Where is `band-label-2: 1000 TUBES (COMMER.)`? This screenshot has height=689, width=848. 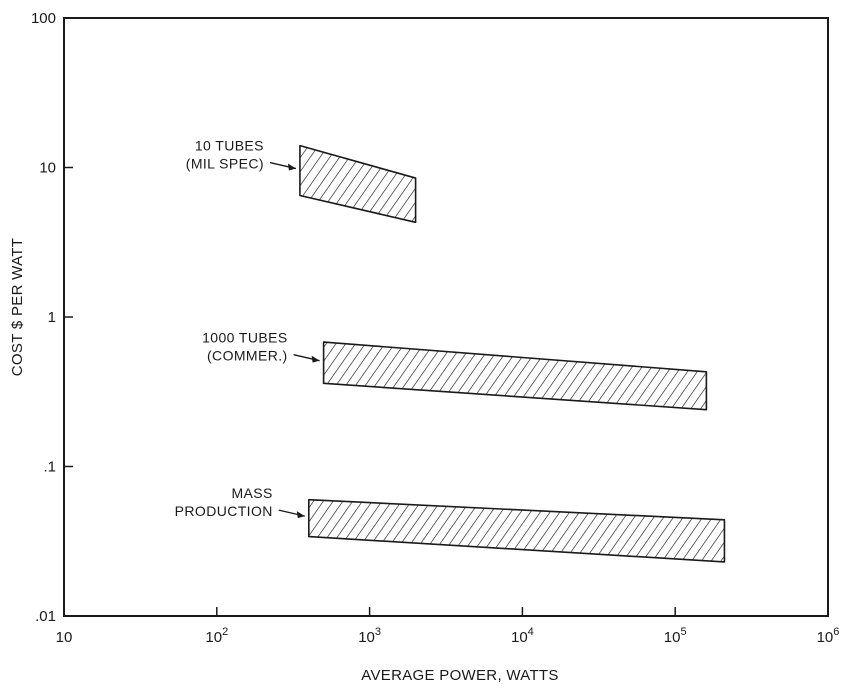
band-label-2: 1000 TUBES (COMMER.) is located at coordinates (244, 347).